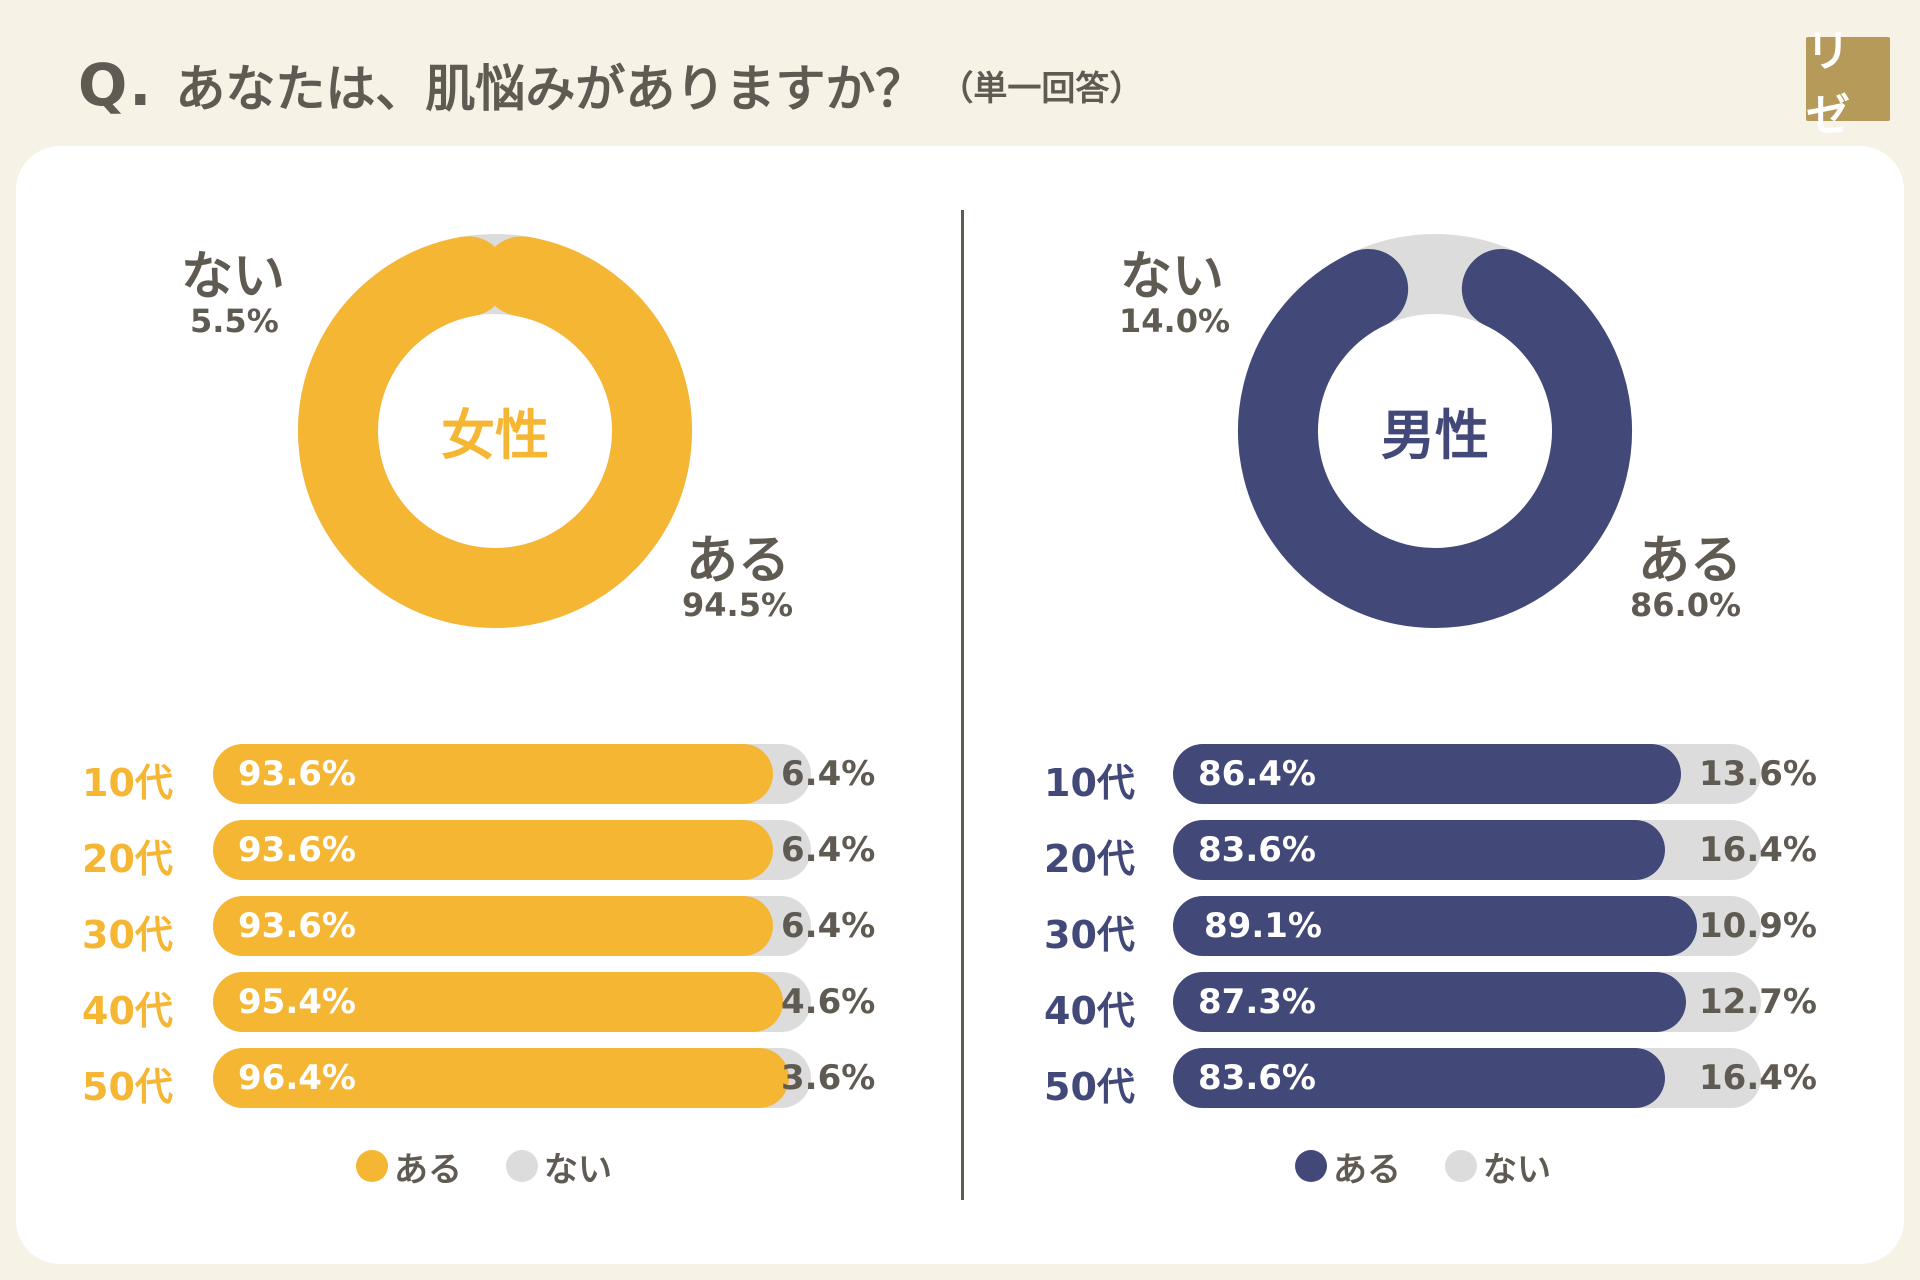 This screenshot has width=1920, height=1280. I want to click on female-bar-row: 20代 93.6% 6.4%, so click(488, 851).